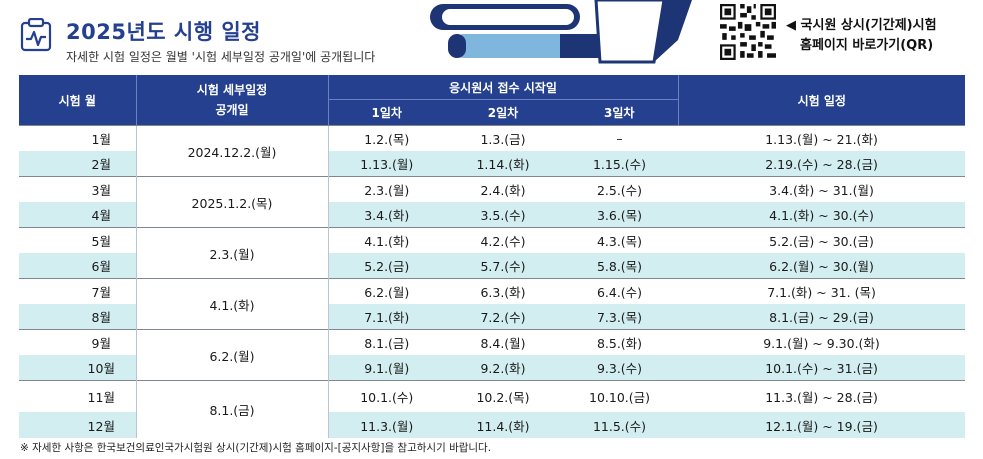  Describe the element at coordinates (503, 342) in the screenshot. I see `day2-cell: 8.4.(월)` at that location.